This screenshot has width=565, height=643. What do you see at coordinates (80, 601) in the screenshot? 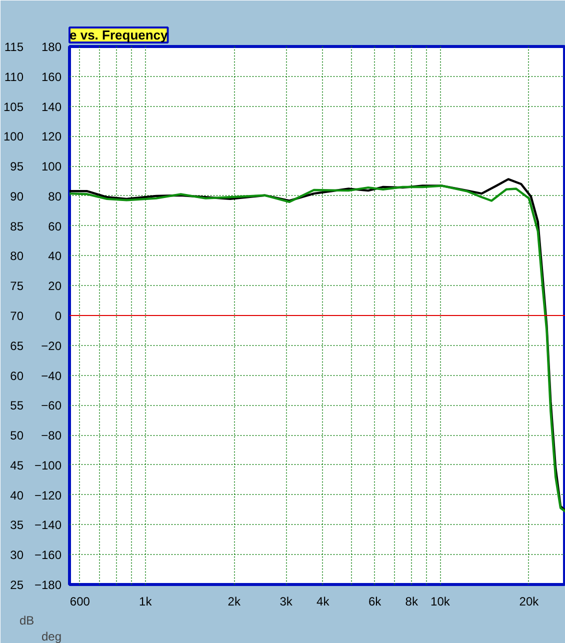
I see `x-tick-label: 600` at bounding box center [80, 601].